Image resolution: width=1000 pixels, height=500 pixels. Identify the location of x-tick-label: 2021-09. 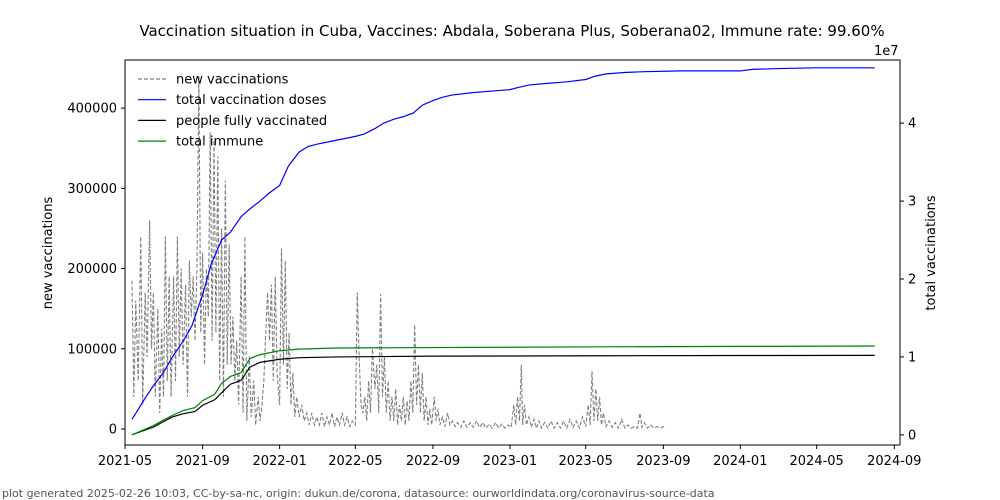
(202, 461).